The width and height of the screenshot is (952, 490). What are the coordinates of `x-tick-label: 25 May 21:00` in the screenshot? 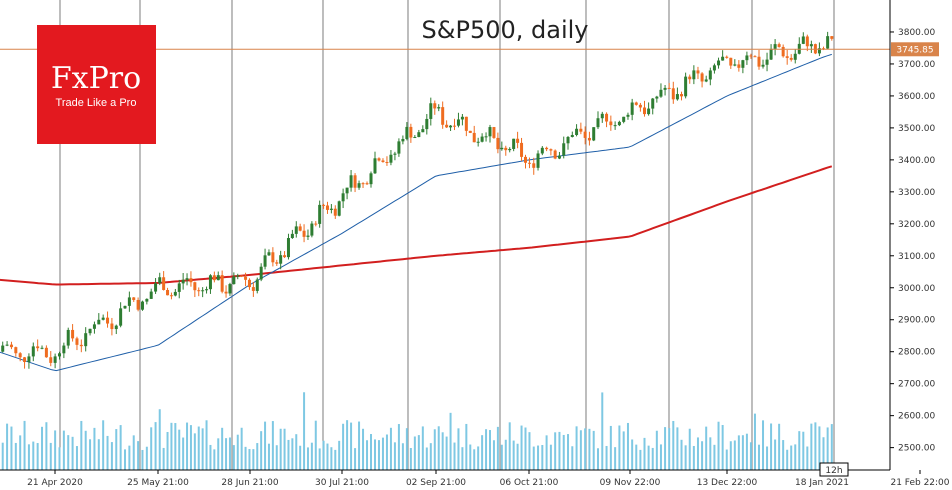 It's located at (158, 483).